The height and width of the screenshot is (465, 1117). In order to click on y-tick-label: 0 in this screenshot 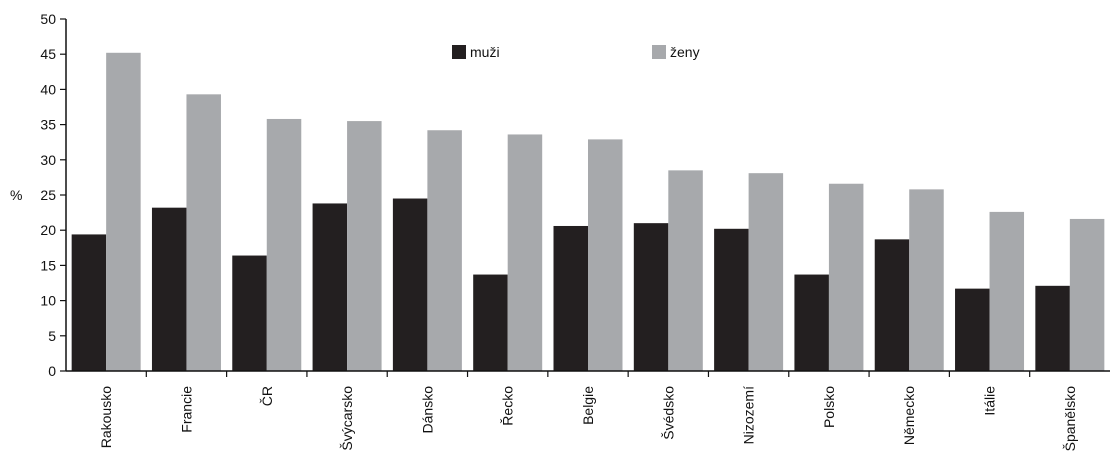, I will do `click(52, 371)`.